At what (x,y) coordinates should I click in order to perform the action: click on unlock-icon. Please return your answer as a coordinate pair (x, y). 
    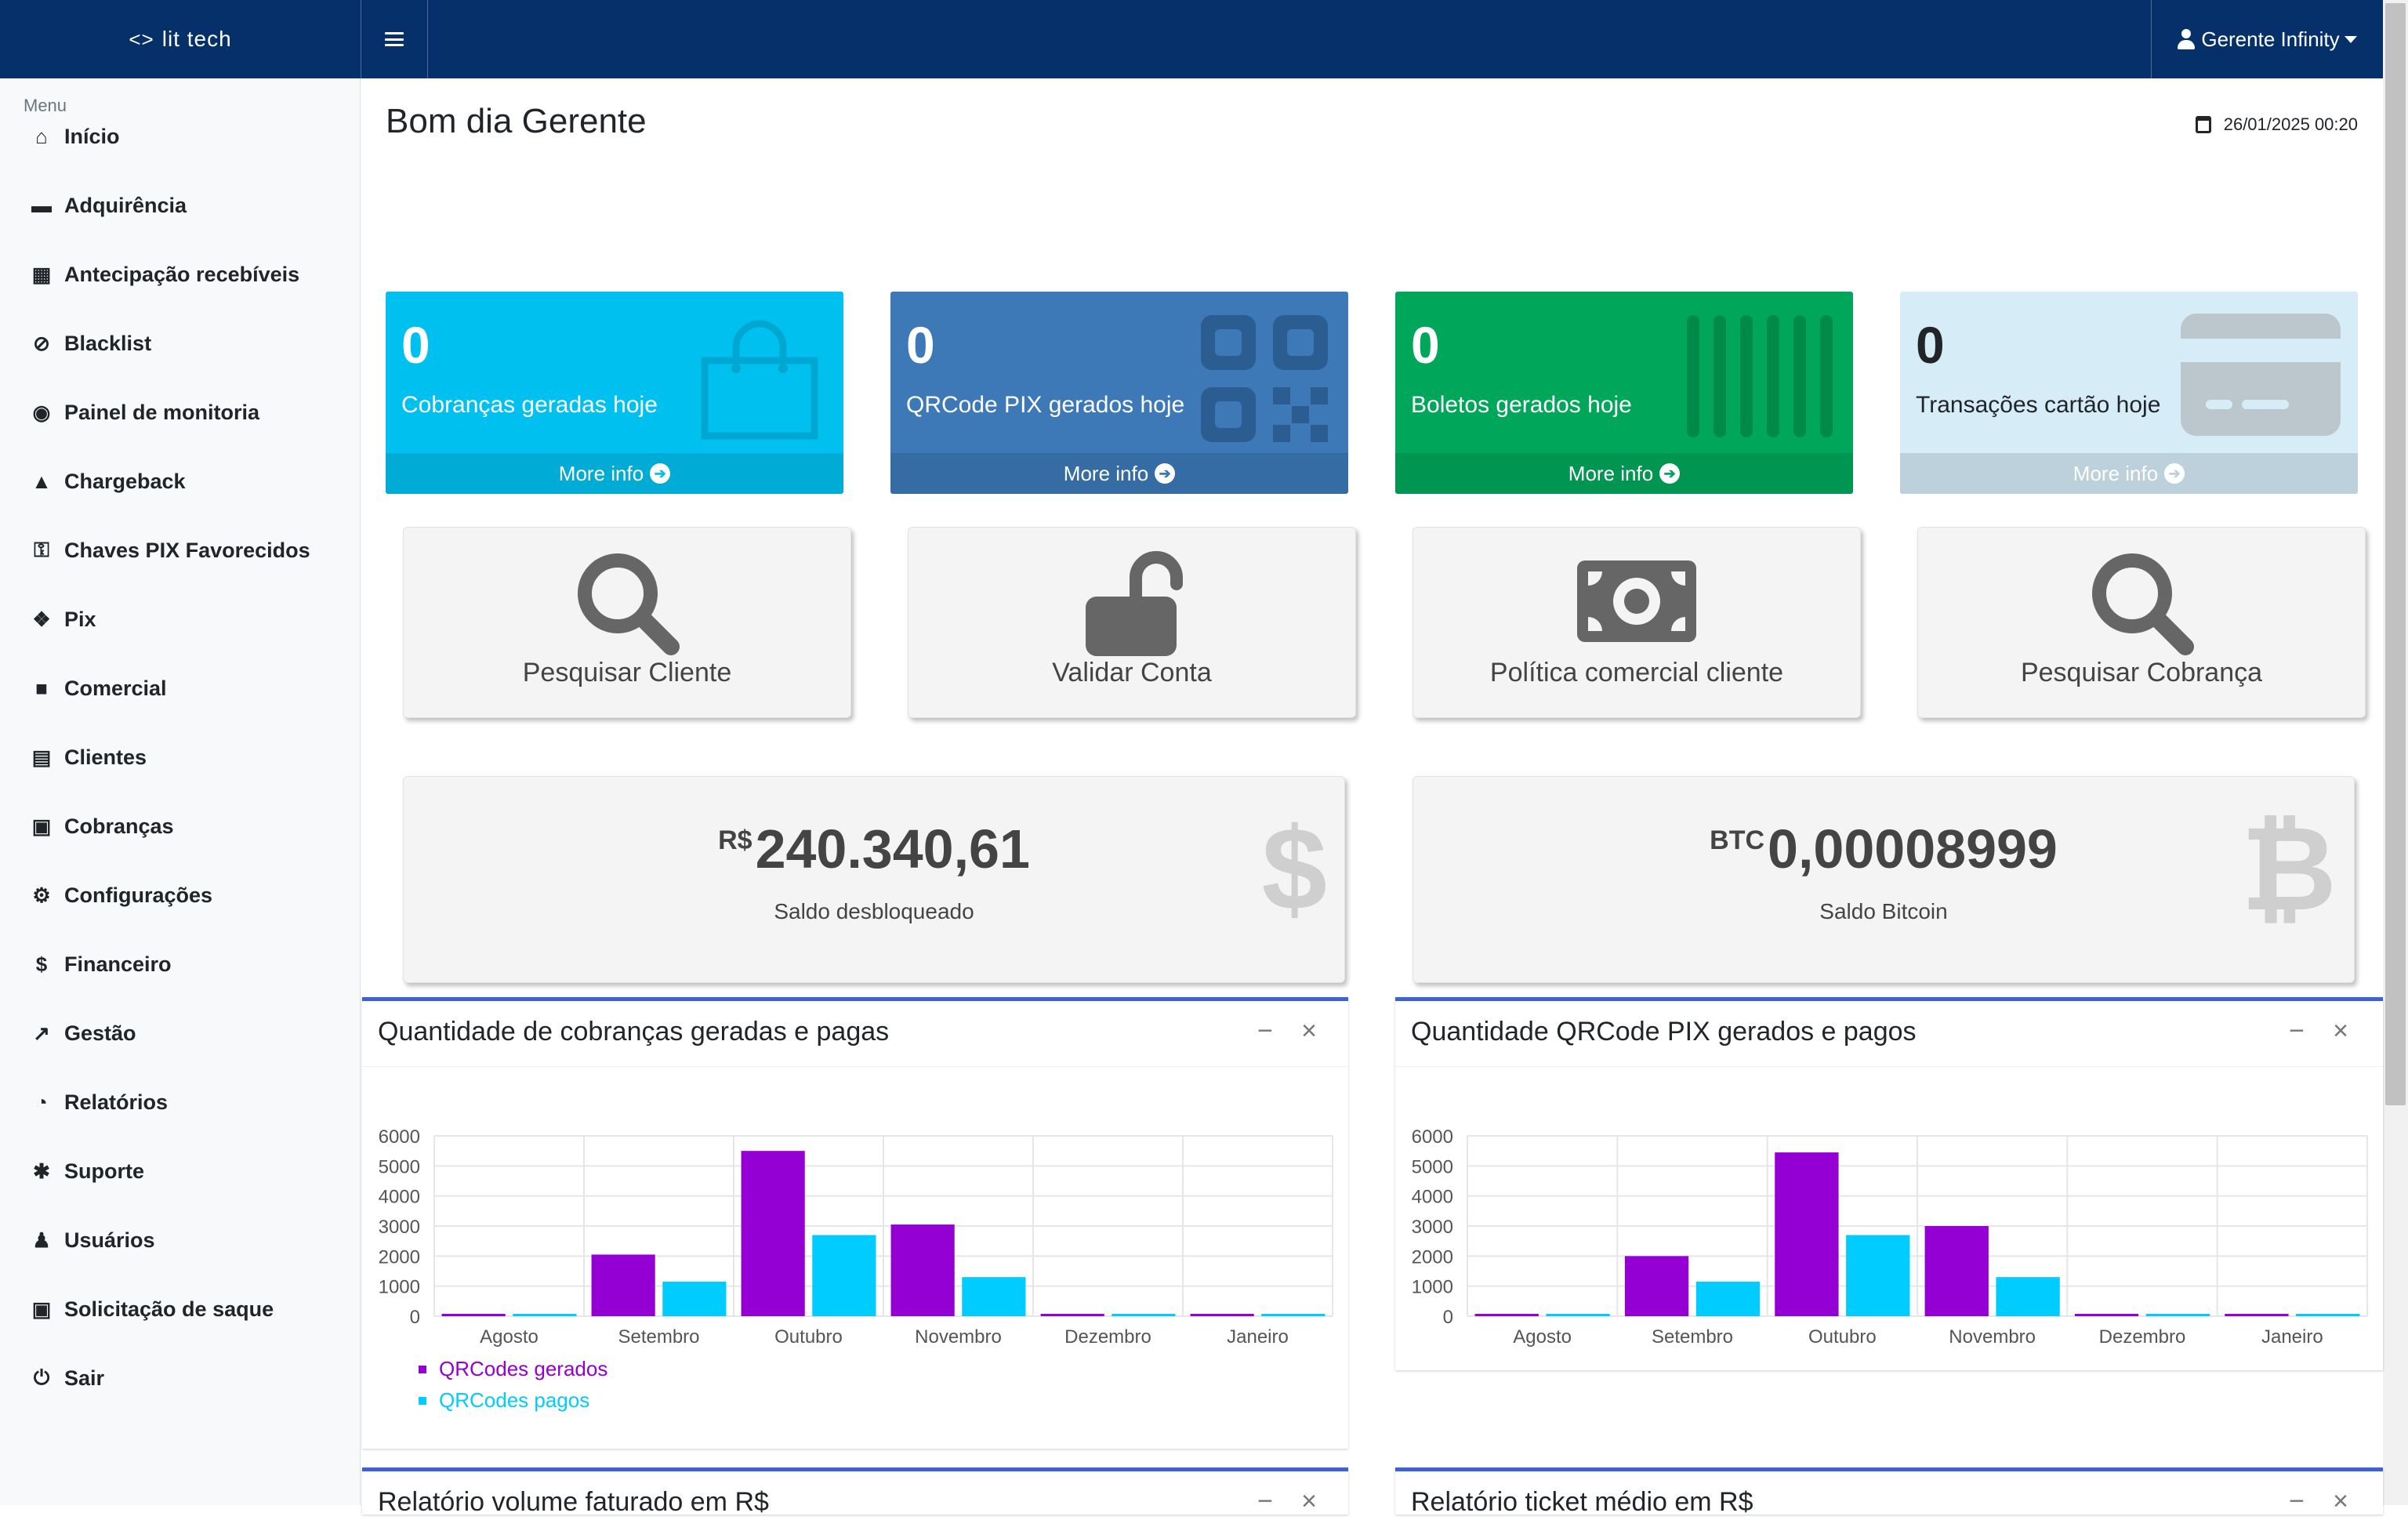
    Looking at the image, I should click on (1131, 602).